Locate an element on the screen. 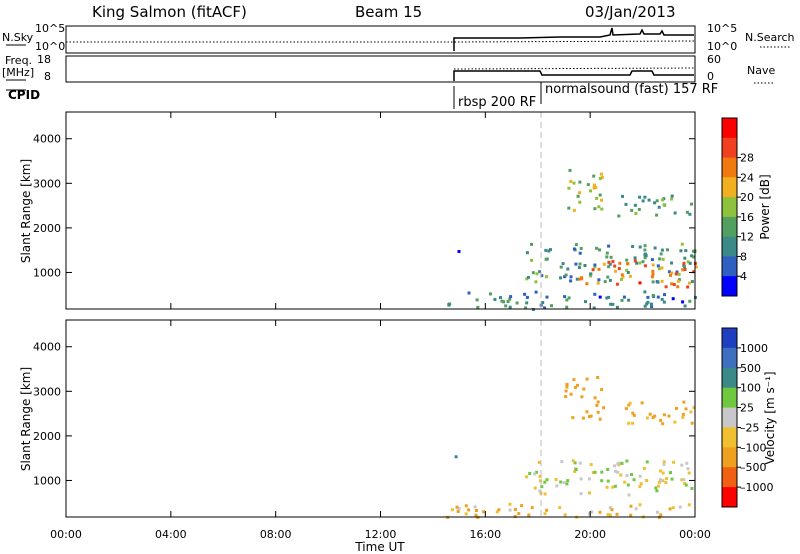 This screenshot has height=554, width=800. nave-tick-bottom: 0 is located at coordinates (710, 76).